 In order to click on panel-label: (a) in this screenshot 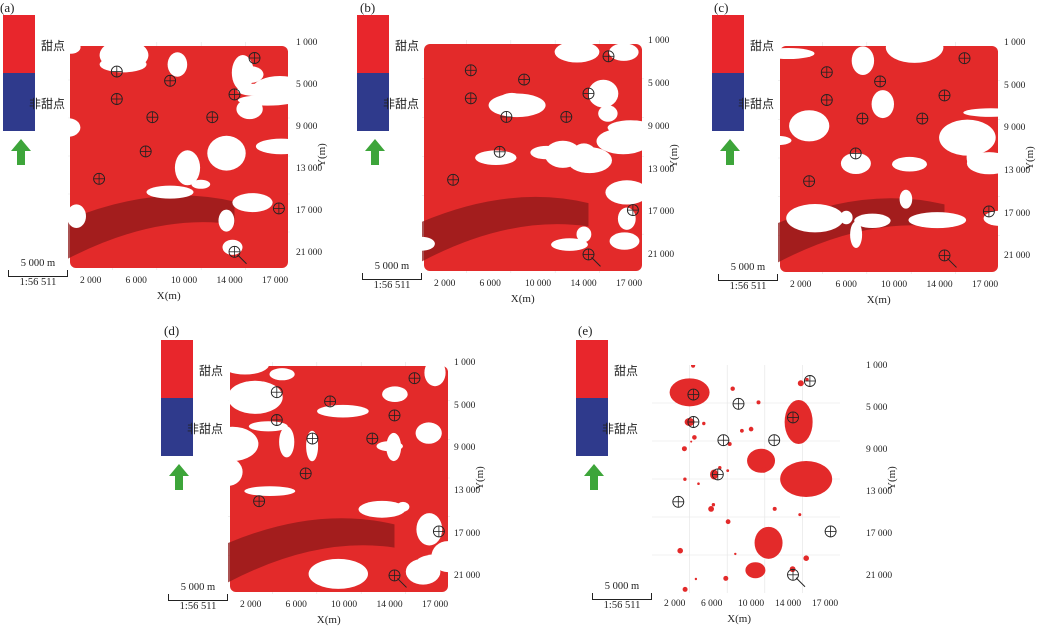, I will do `click(7, 7)`.